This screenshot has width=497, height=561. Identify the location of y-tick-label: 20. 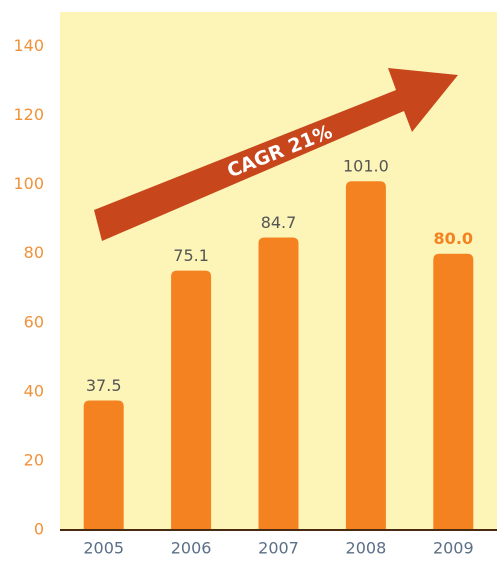
(34, 459).